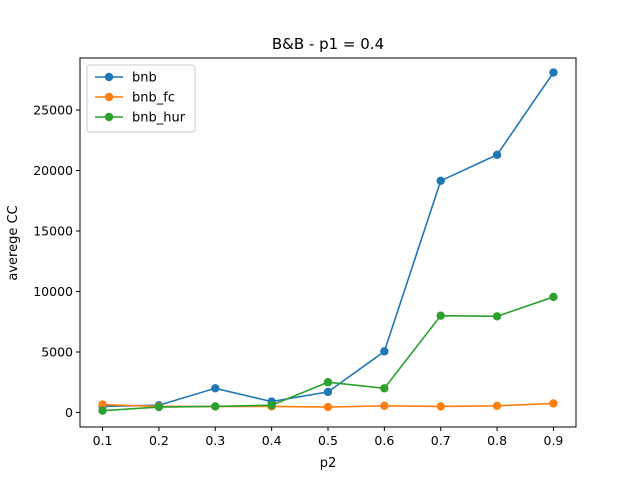  What do you see at coordinates (159, 440) in the screenshot?
I see `x-tick-label: 0.2` at bounding box center [159, 440].